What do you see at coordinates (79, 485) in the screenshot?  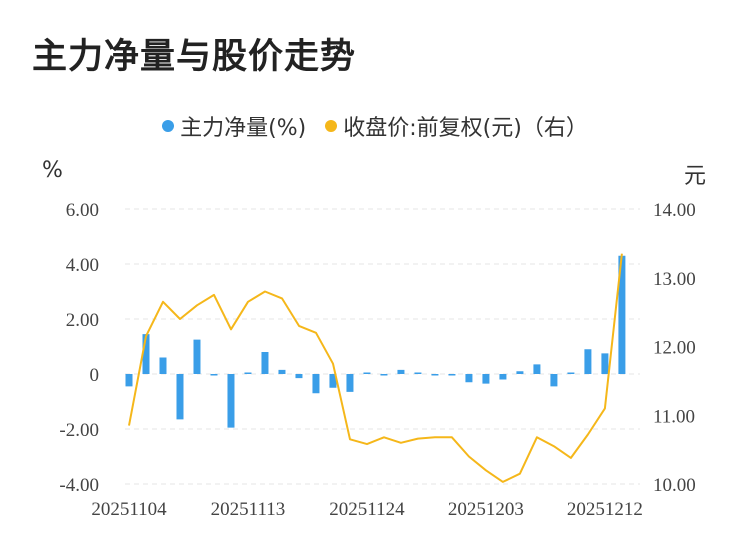 I see `y-tick-label-left: -4.00` at bounding box center [79, 485].